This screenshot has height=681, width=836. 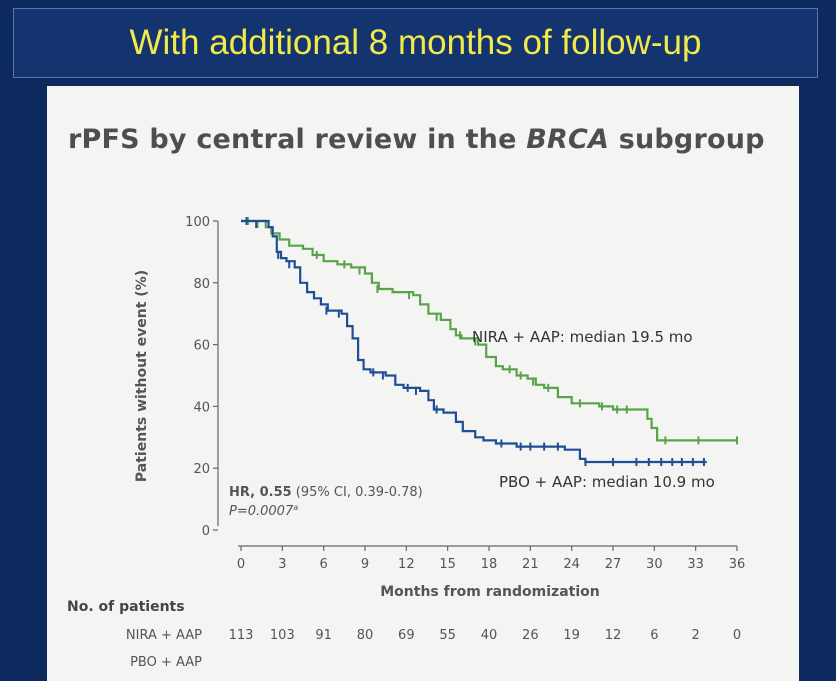 What do you see at coordinates (201, 469) in the screenshot?
I see `y-tick-label-20: 20` at bounding box center [201, 469].